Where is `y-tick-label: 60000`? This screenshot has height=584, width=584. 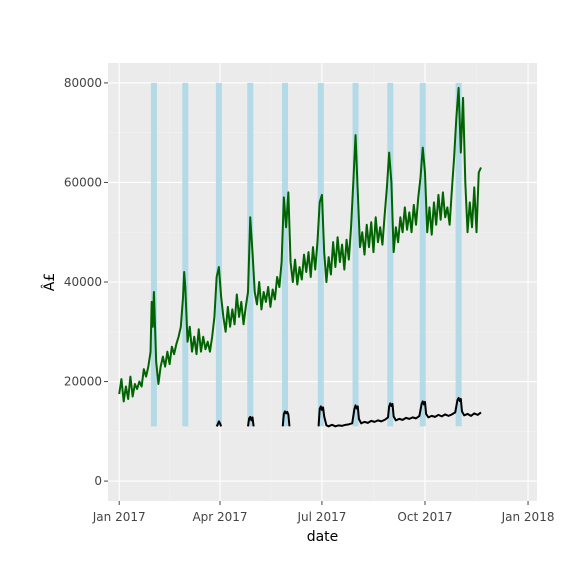 y-tick-label: 60000 is located at coordinates (83, 182).